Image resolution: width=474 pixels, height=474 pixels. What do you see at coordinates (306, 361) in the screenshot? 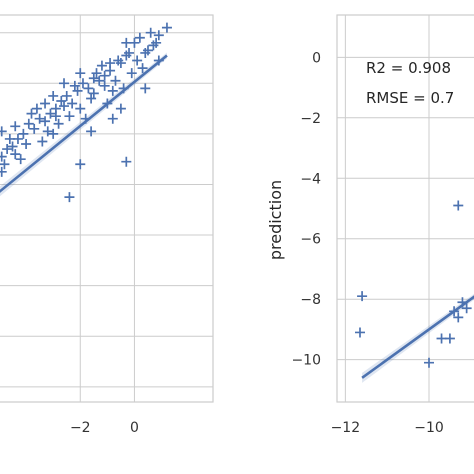
I see `right-y-tick-label: −10` at bounding box center [306, 361].